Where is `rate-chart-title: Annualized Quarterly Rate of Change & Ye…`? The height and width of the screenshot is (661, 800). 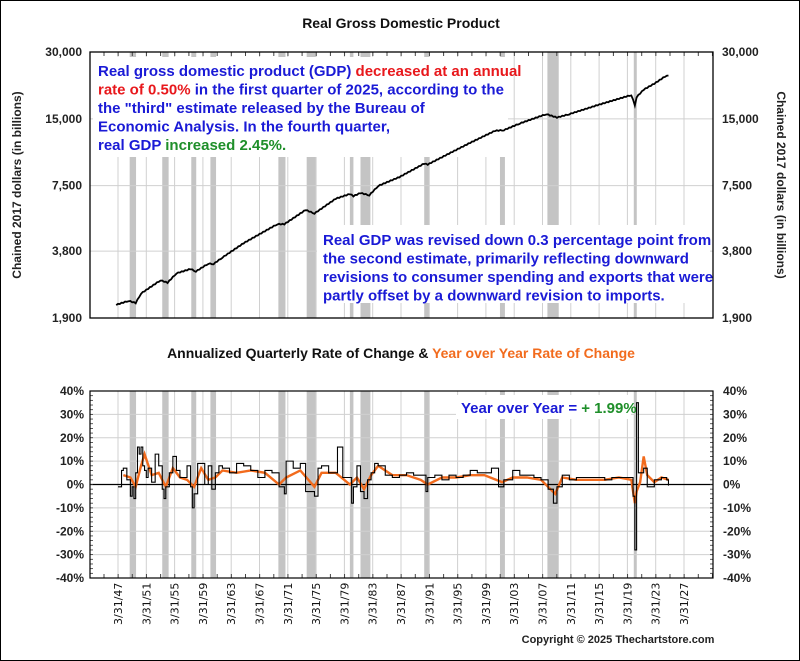
rate-chart-title: Annualized Quarterly Rate of Change & Ye… is located at coordinates (401, 353).